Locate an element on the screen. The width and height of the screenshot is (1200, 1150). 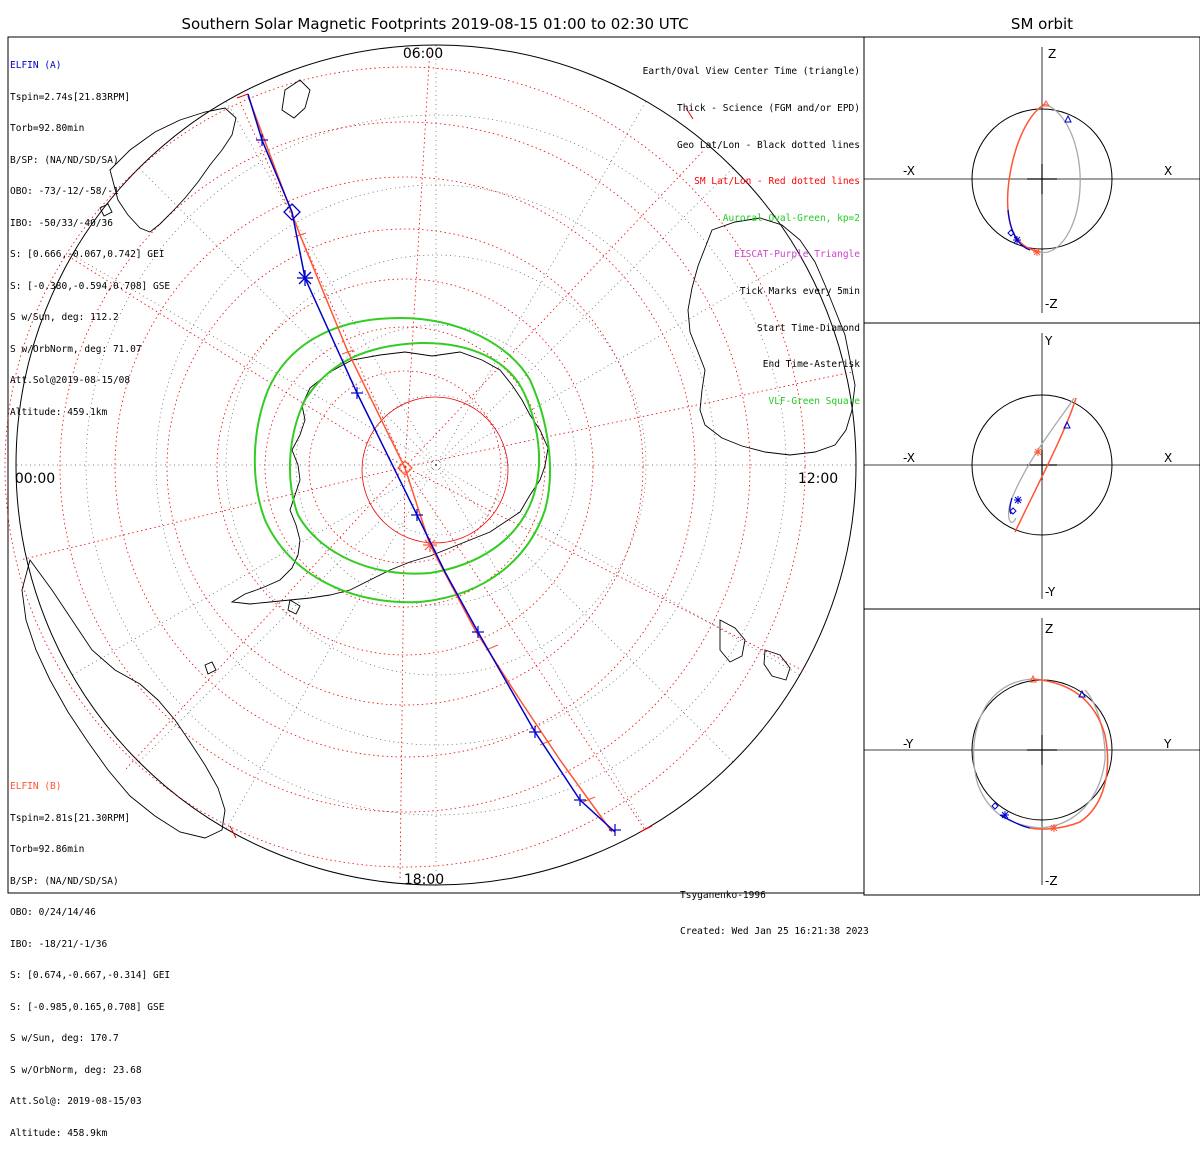
elfin-a-line: Tspin=2.74s[21.83RPM] is located at coordinates (70, 97).